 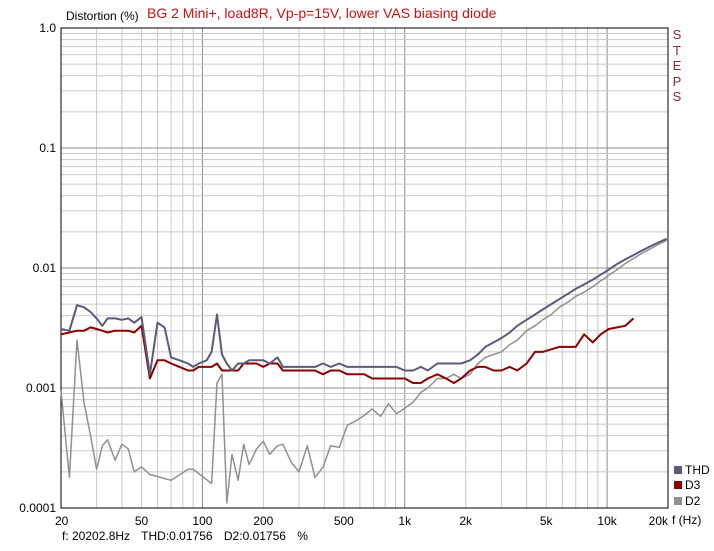 I want to click on steps-letter: E, so click(x=677, y=65).